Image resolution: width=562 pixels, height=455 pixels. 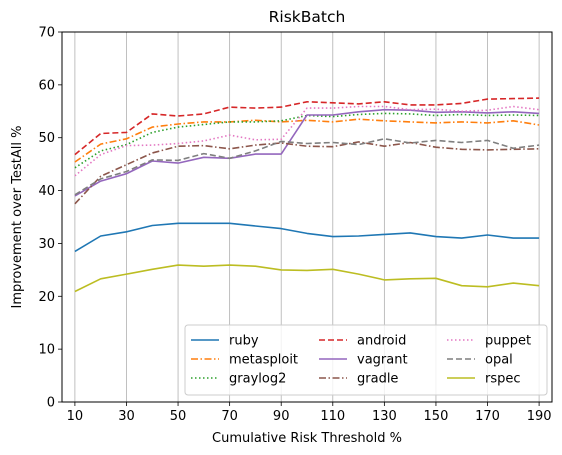 What do you see at coordinates (436, 416) in the screenshot?
I see `x-tick-label: 150` at bounding box center [436, 416].